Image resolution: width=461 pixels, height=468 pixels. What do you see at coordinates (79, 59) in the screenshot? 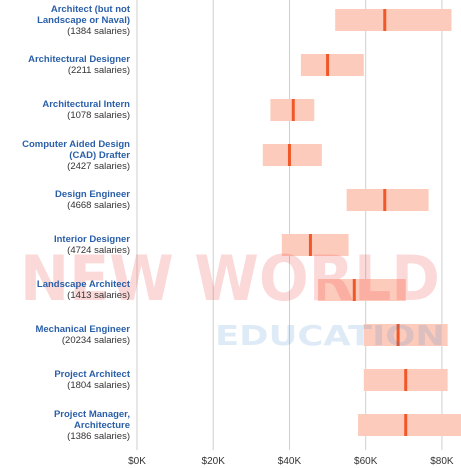
I see `category-name: Architectural Designer` at bounding box center [79, 59].